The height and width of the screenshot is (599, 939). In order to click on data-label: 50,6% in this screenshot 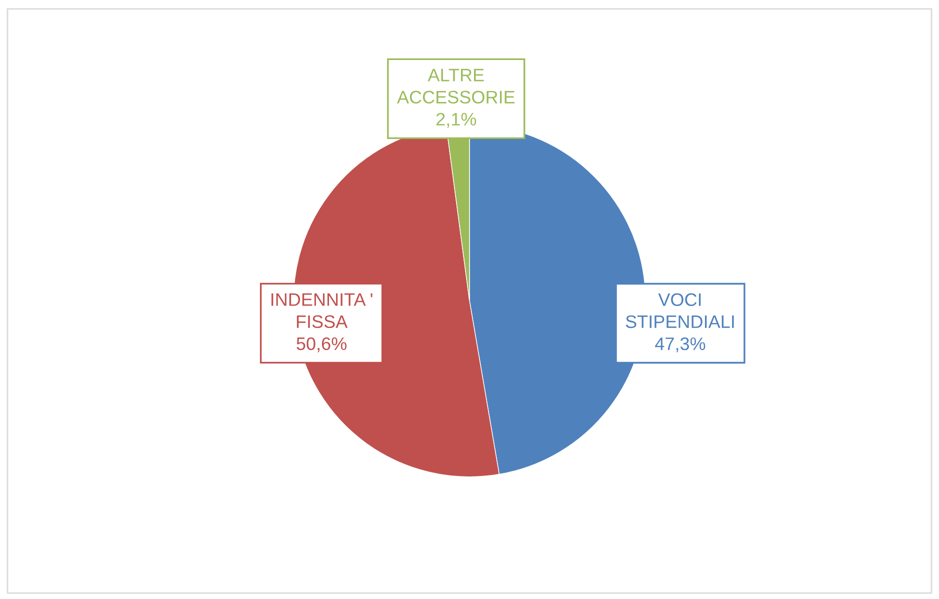, I will do `click(321, 344)`.